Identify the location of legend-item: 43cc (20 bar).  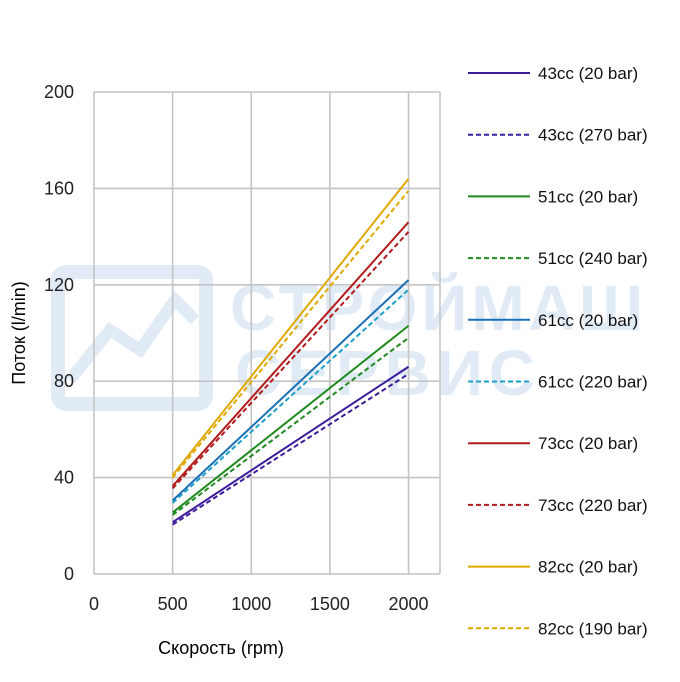
(553, 73).